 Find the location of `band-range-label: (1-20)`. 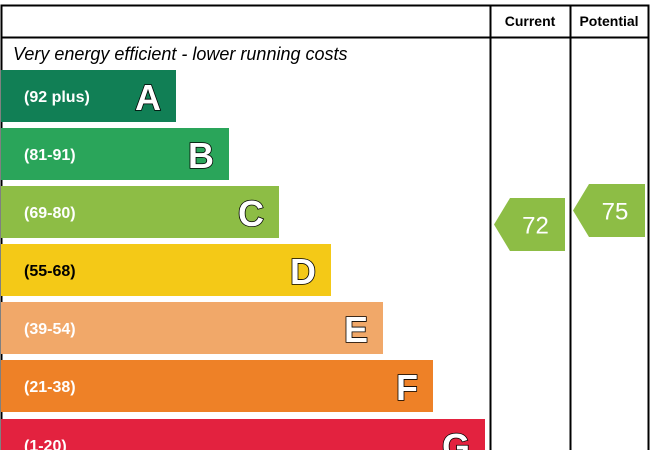

band-range-label: (1-20) is located at coordinates (45, 444).